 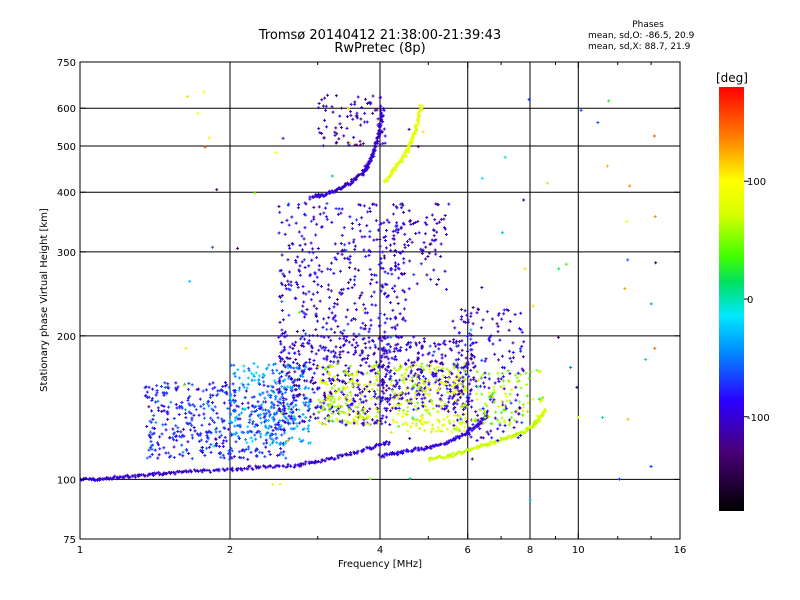 What do you see at coordinates (758, 418) in the screenshot?
I see `colorbar-tick-label: -100` at bounding box center [758, 418].